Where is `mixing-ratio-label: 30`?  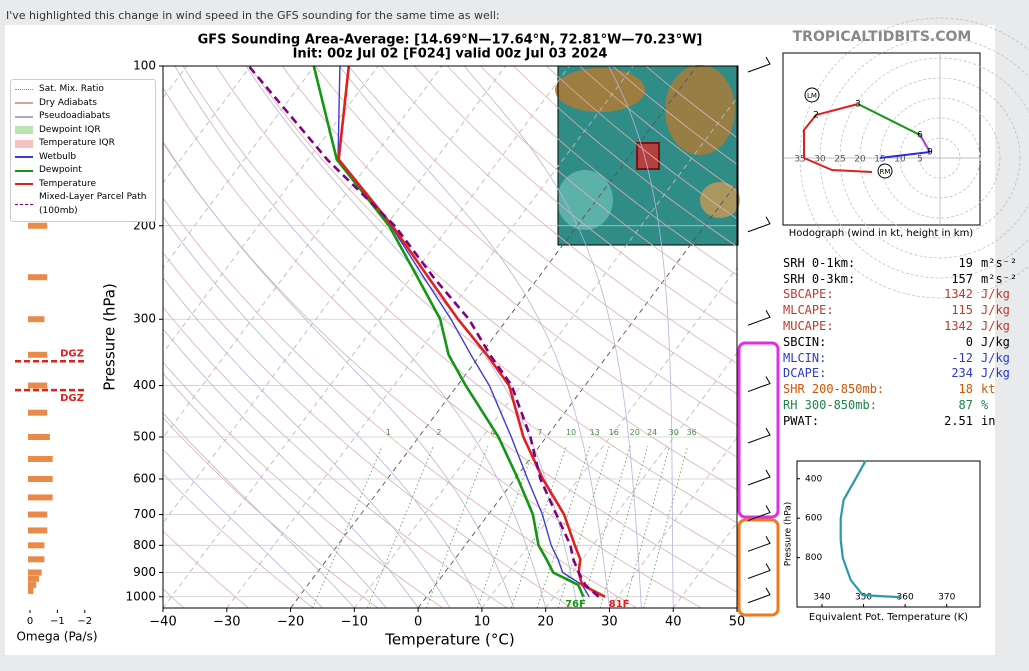 mixing-ratio-label: 30 is located at coordinates (674, 432).